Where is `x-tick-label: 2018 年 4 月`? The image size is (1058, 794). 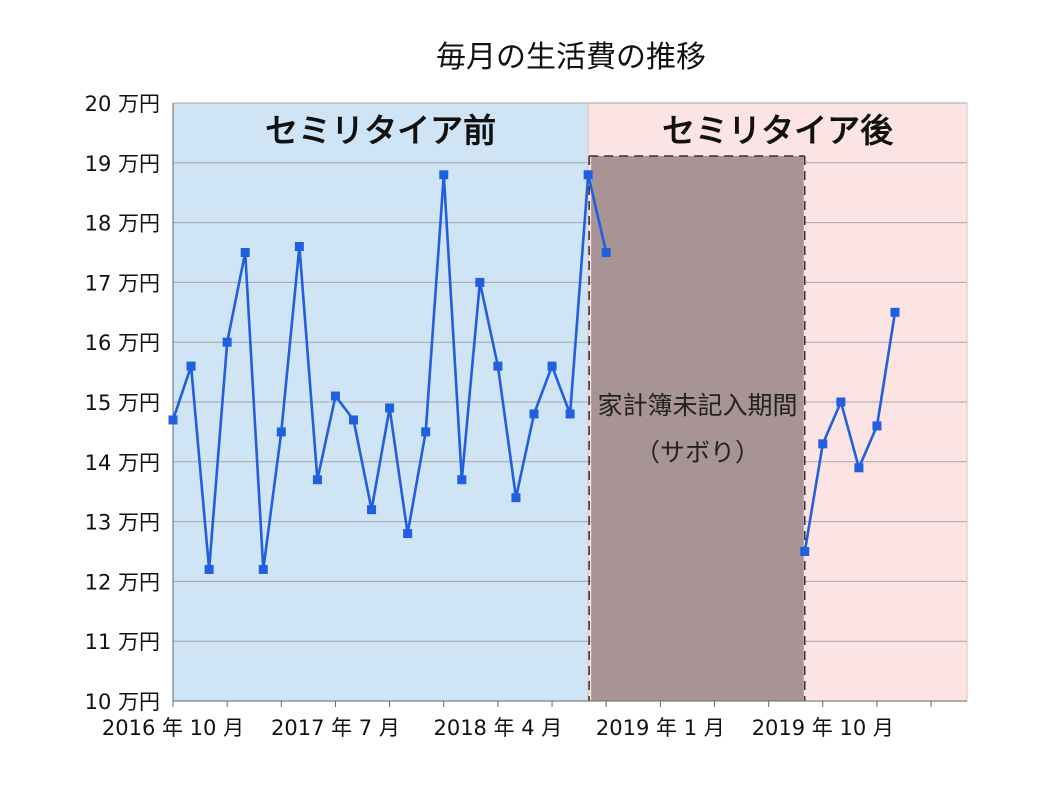 x-tick-label: 2018 年 4 月 is located at coordinates (497, 728).